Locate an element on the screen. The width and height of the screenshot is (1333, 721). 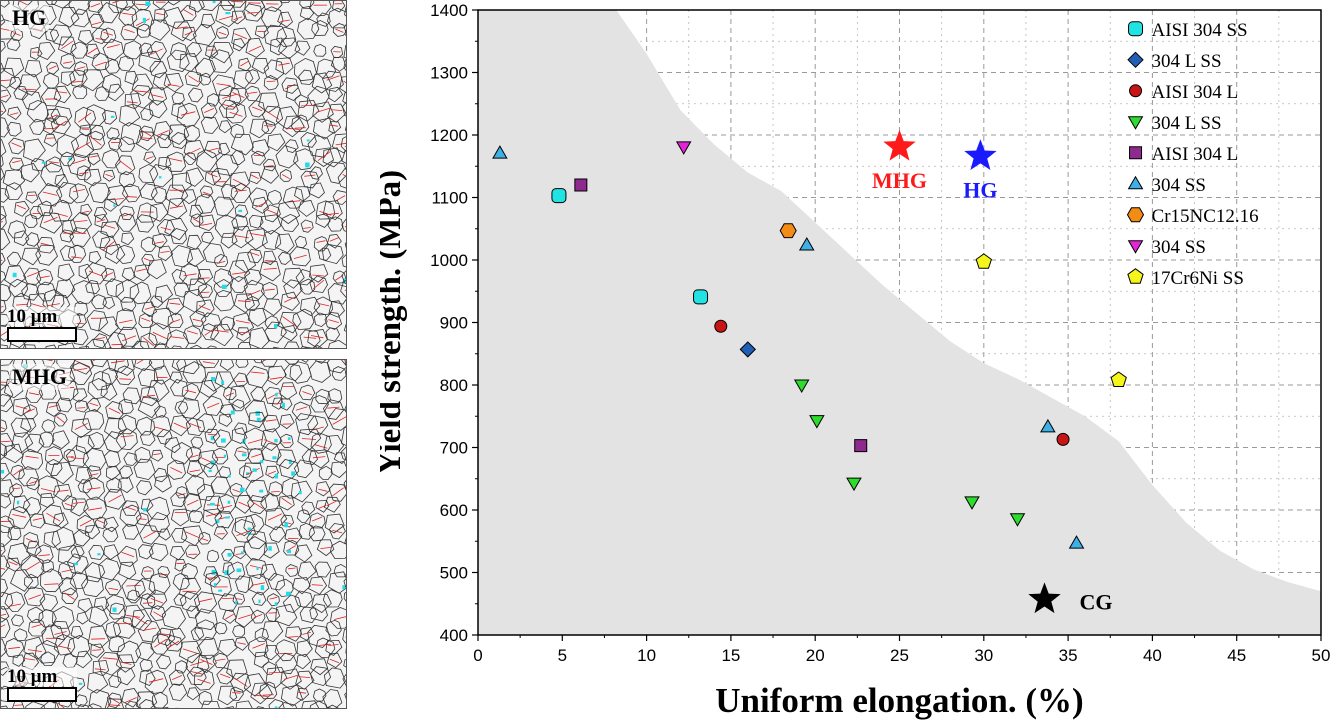
micrograph-mhg-image is located at coordinates (173, 534).